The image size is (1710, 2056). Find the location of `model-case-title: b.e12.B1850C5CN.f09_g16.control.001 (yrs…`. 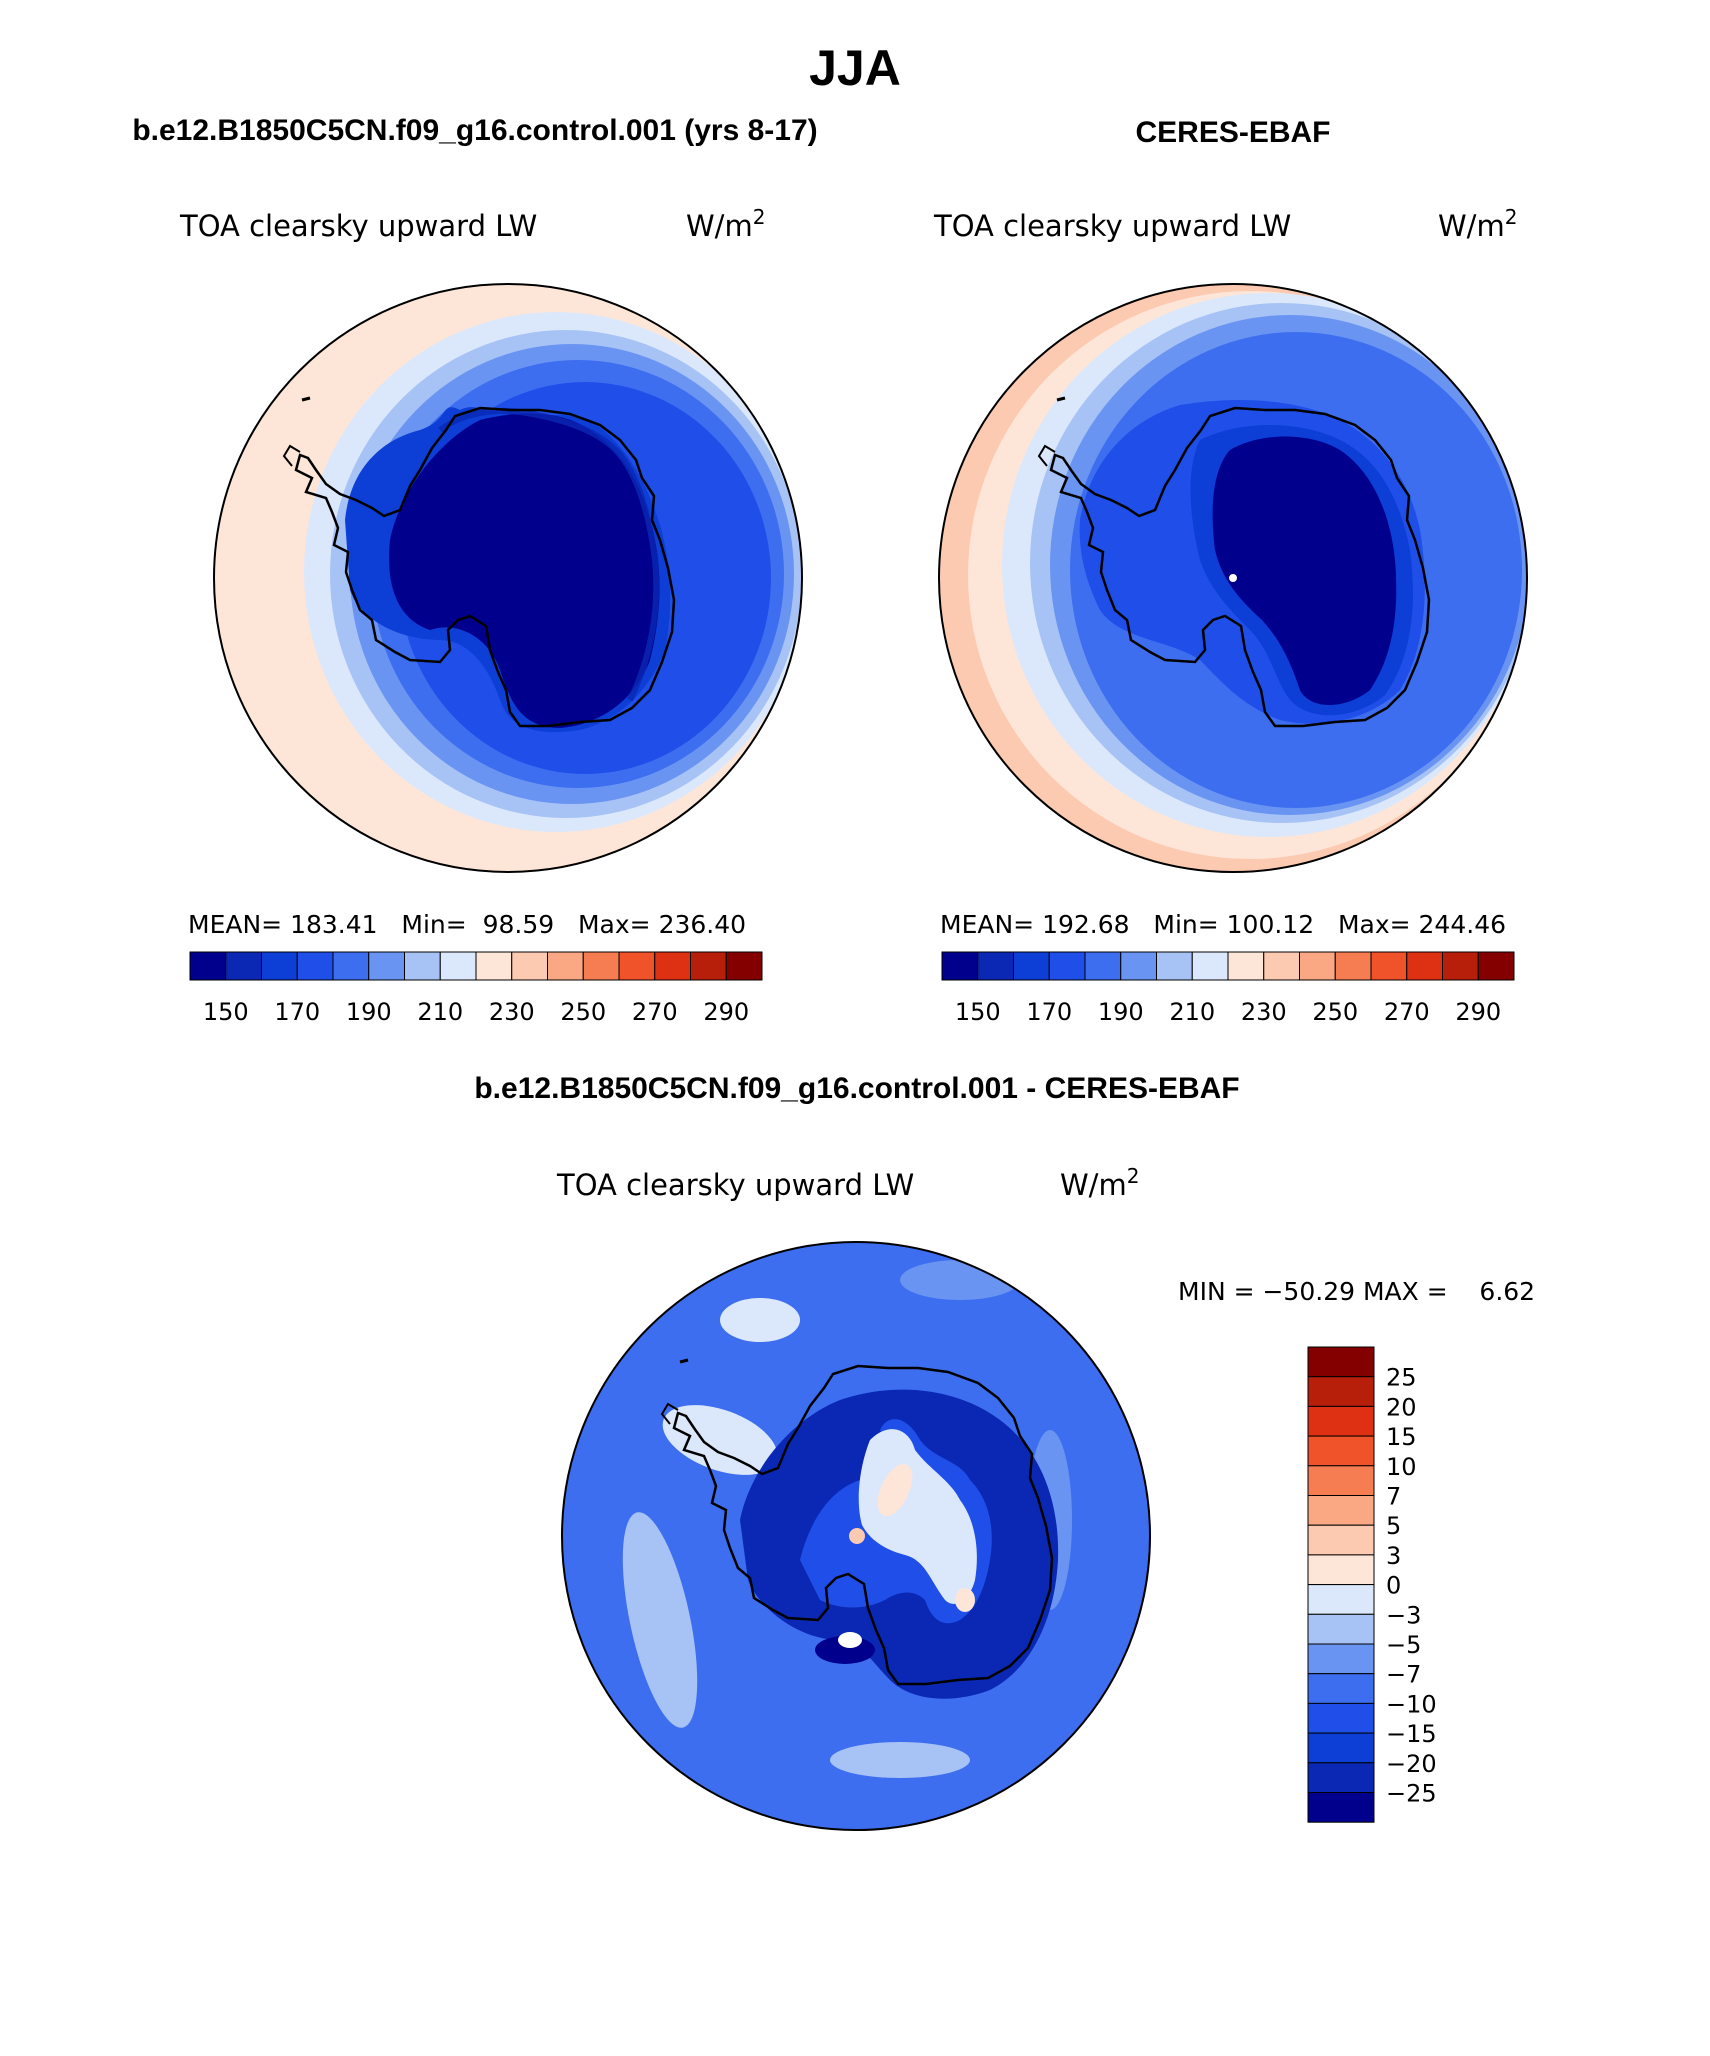

model-case-title: b.e12.B1850C5CN.f09_g16.control.001 (yrs… is located at coordinates (474, 130).